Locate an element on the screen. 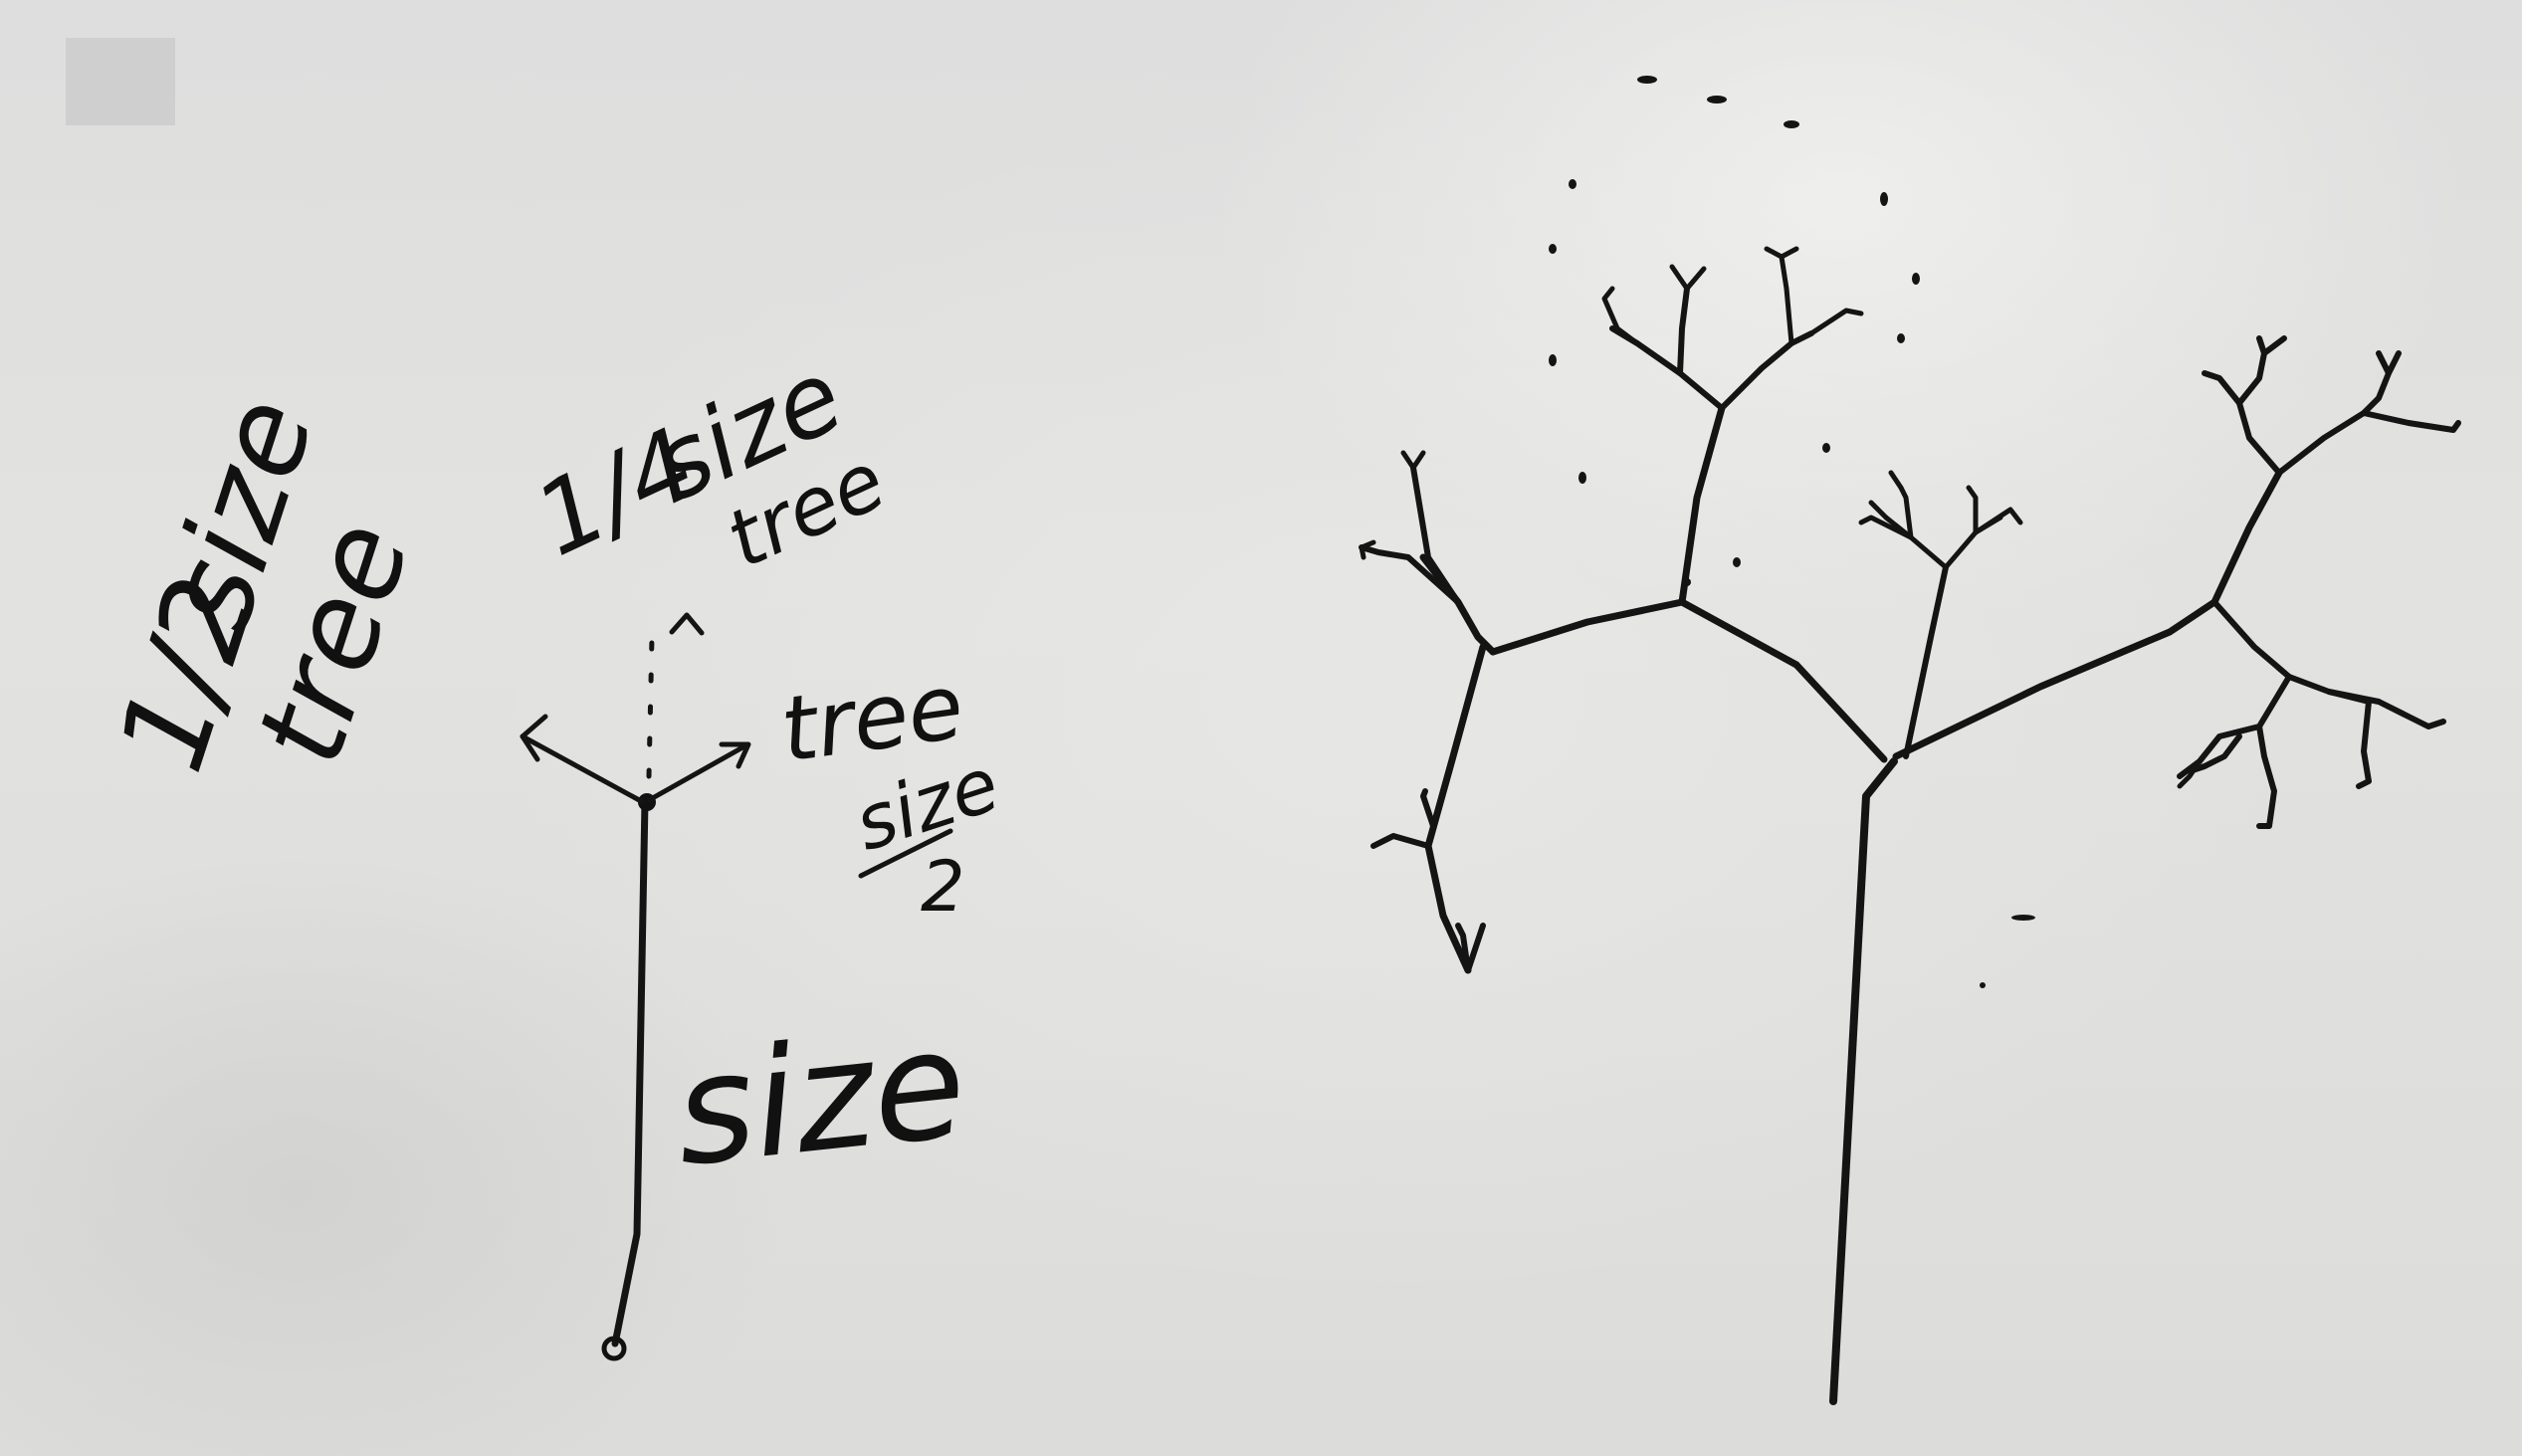 This screenshot has height=1456, width=2522. right-note-tree: tree is located at coordinates (871, 718).